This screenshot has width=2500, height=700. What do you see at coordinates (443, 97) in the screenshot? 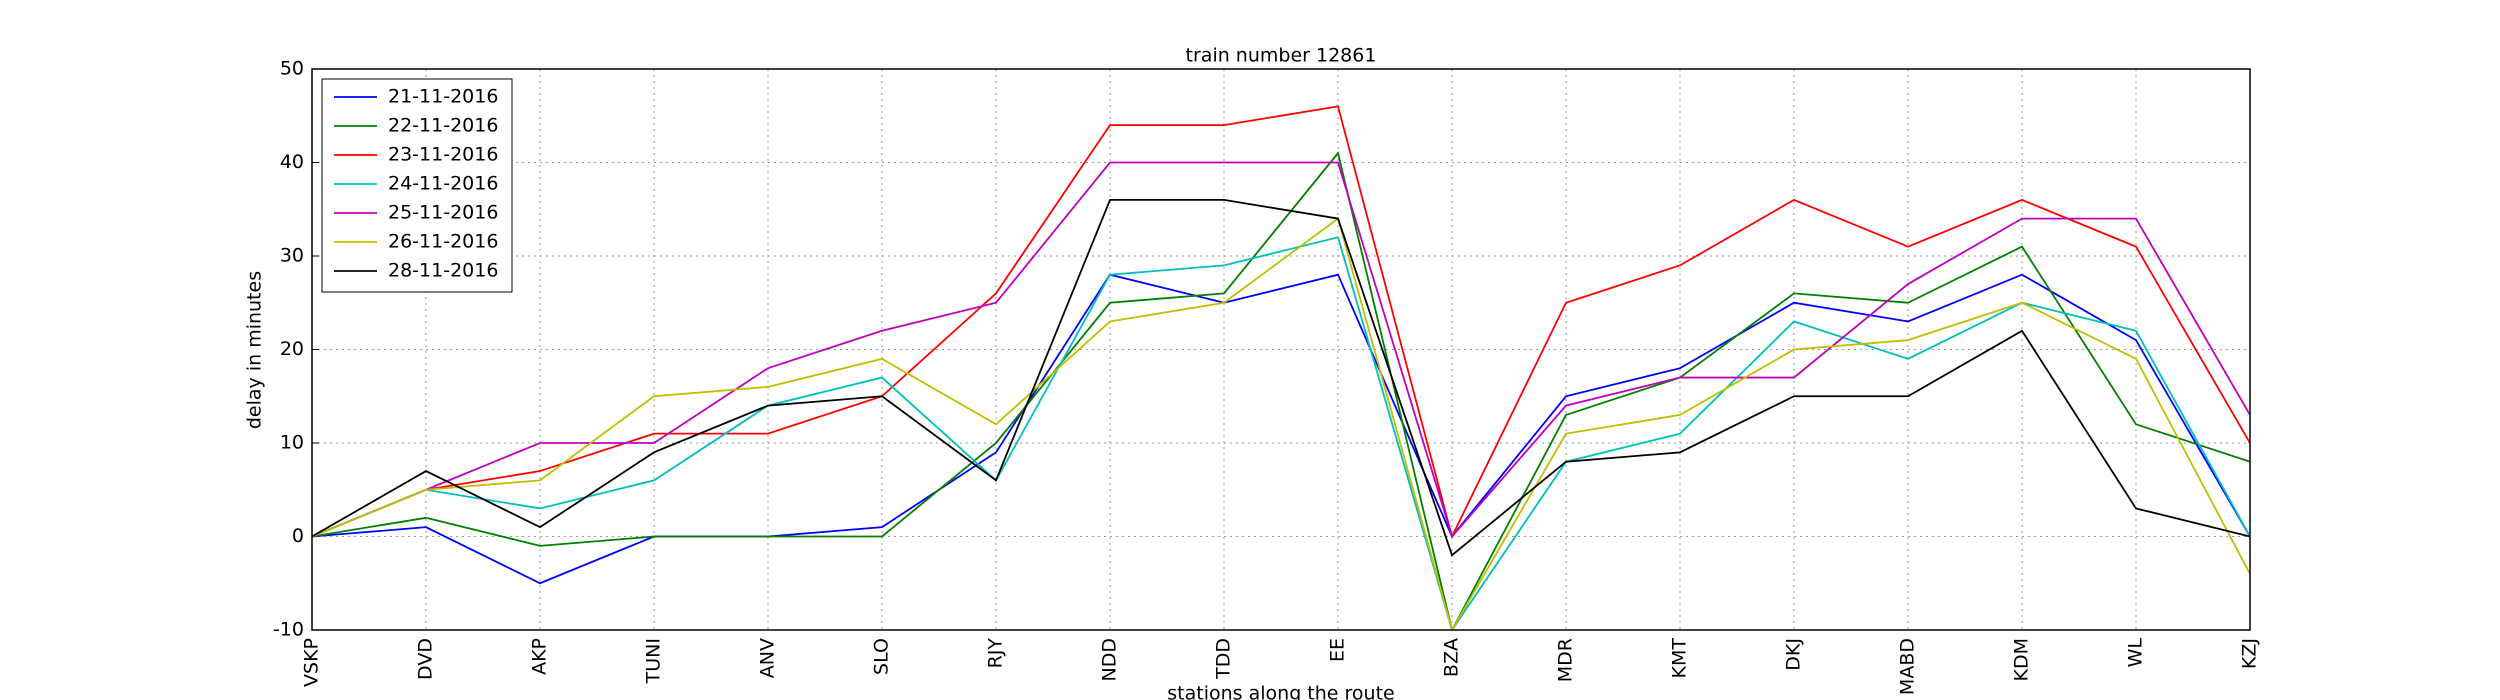
I see `legend-label: 21-11-2016` at bounding box center [443, 97].